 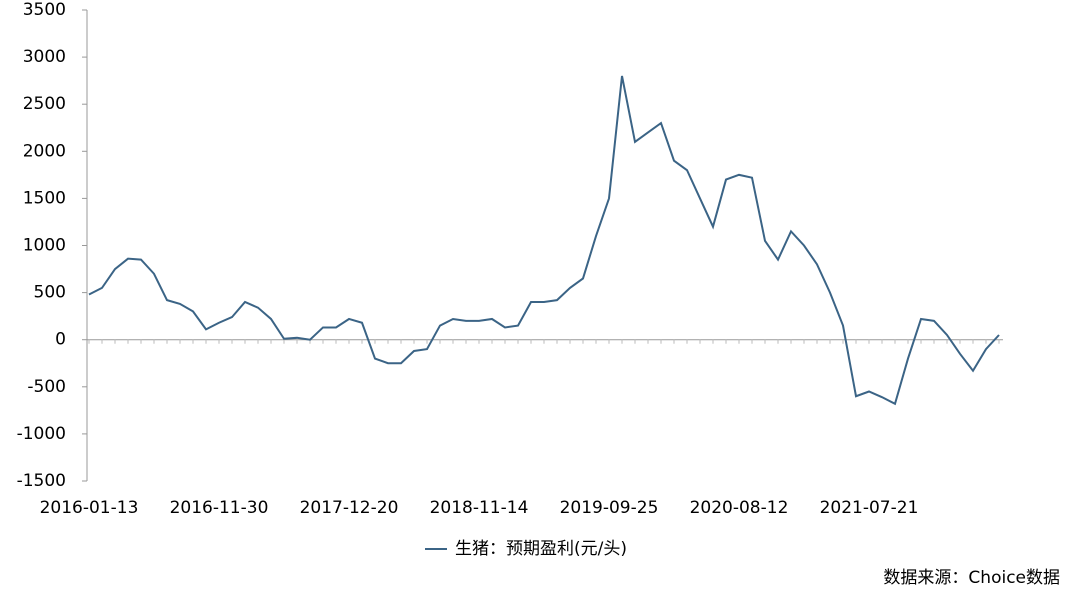 I want to click on y-tick-label: 0, so click(x=60, y=340).